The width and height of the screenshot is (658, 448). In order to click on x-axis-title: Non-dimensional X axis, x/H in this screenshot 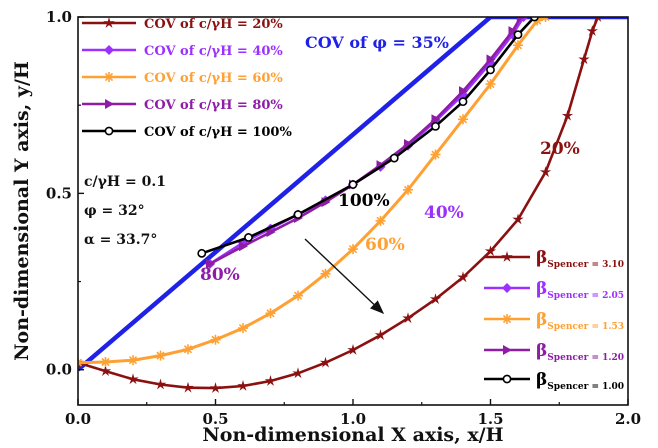, I will do `click(352, 435)`.